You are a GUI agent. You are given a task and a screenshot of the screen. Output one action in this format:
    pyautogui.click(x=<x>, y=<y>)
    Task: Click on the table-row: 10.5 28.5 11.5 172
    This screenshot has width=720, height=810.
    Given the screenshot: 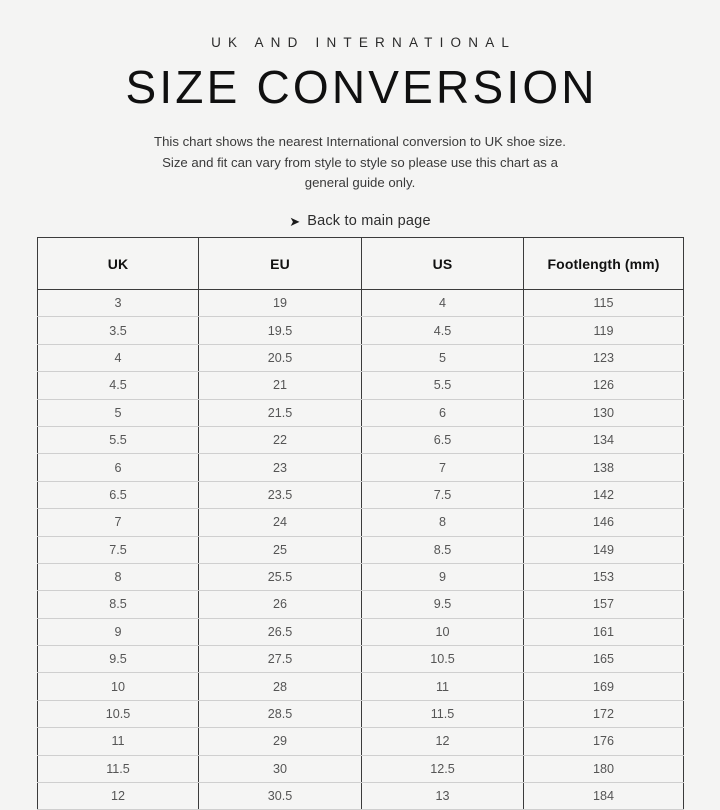 What is the action you would take?
    pyautogui.click(x=360, y=714)
    